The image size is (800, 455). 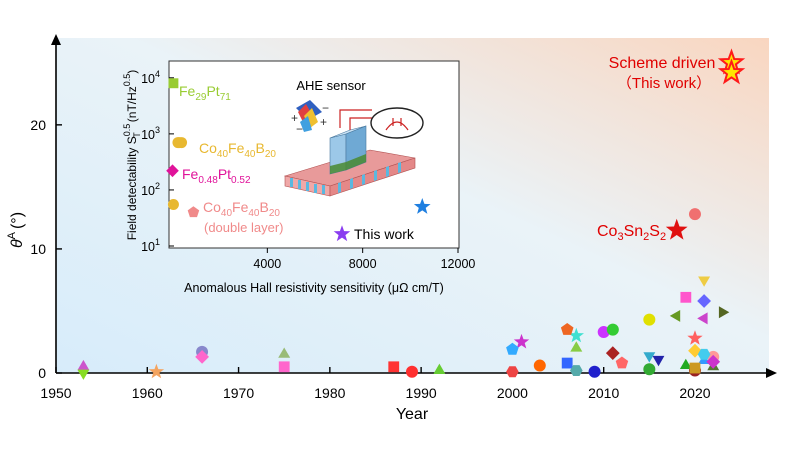 What do you see at coordinates (150, 189) in the screenshot?
I see `inset-y-tick-label: 10²` at bounding box center [150, 189].